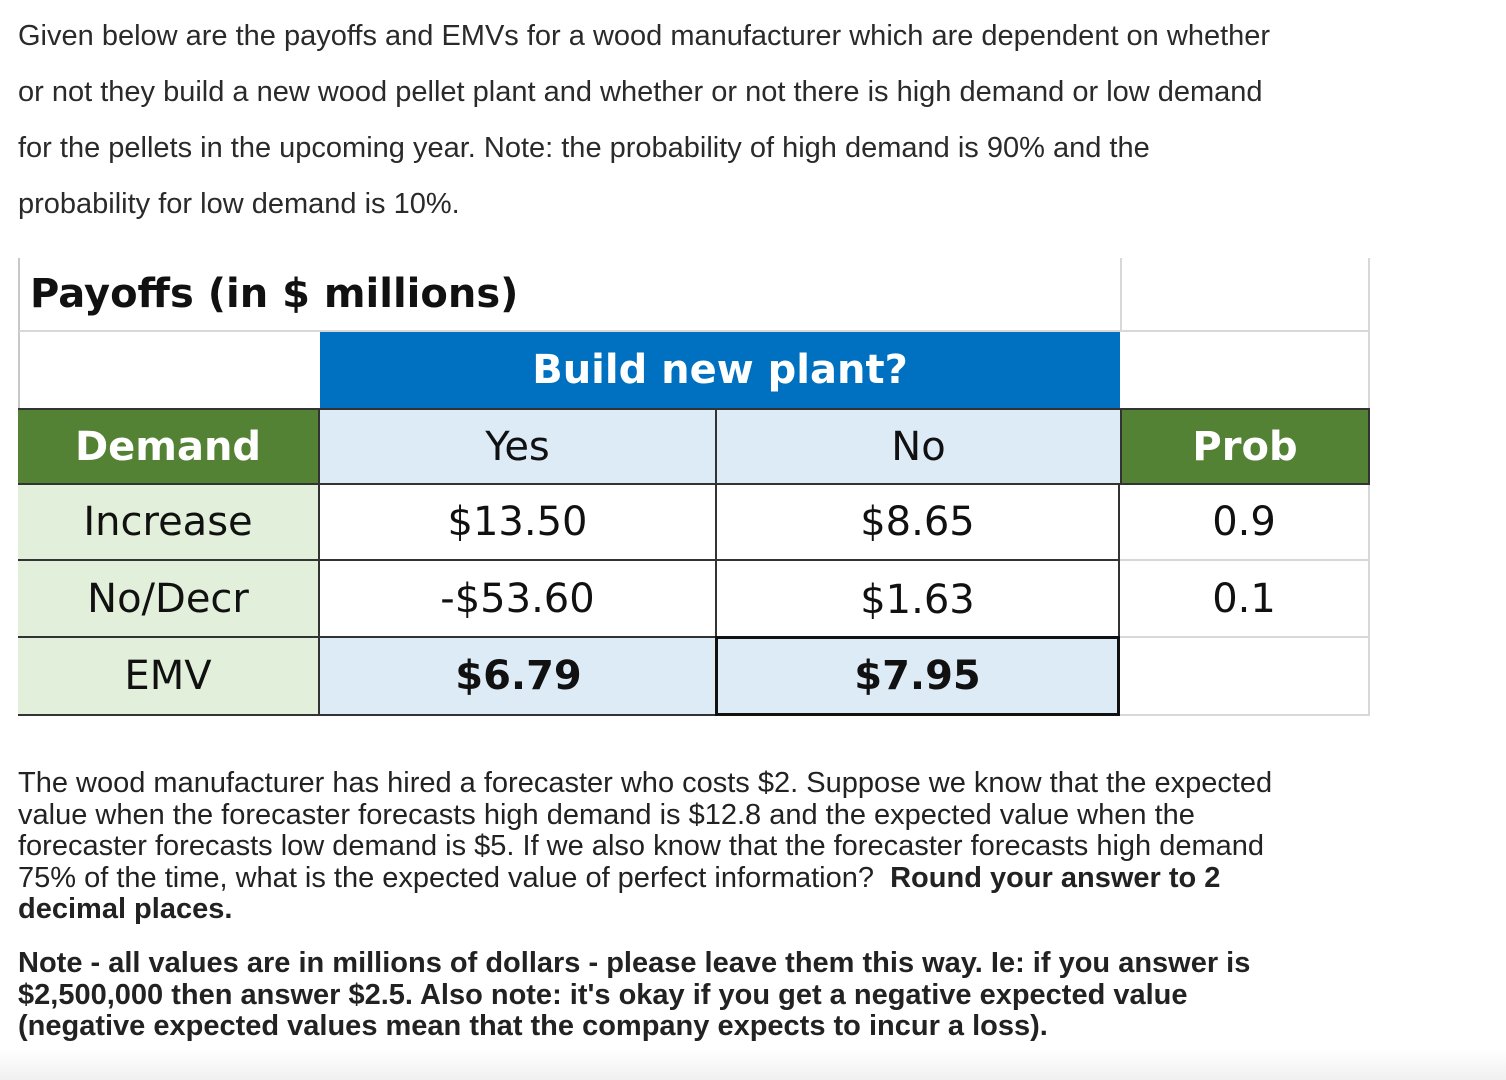 This screenshot has width=1506, height=1080. Describe the element at coordinates (239, 204) in the screenshot. I see `intro-line: probability for low demand is 10%.` at that location.